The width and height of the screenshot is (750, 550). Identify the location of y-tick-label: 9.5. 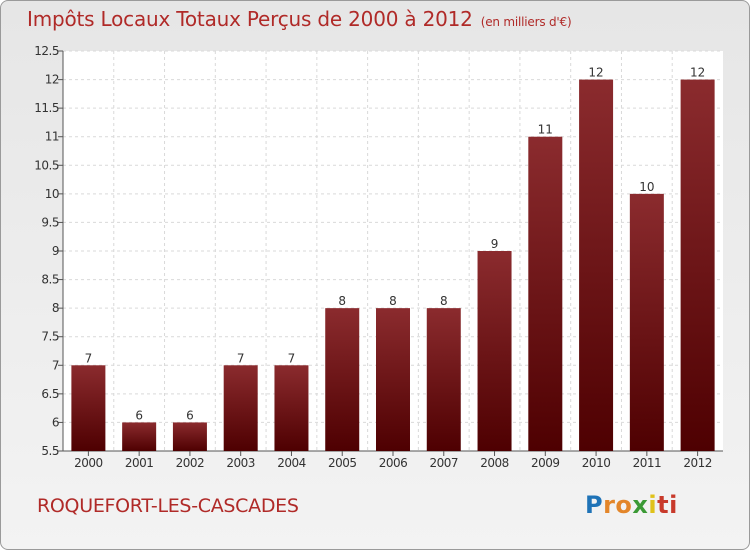
(50, 222).